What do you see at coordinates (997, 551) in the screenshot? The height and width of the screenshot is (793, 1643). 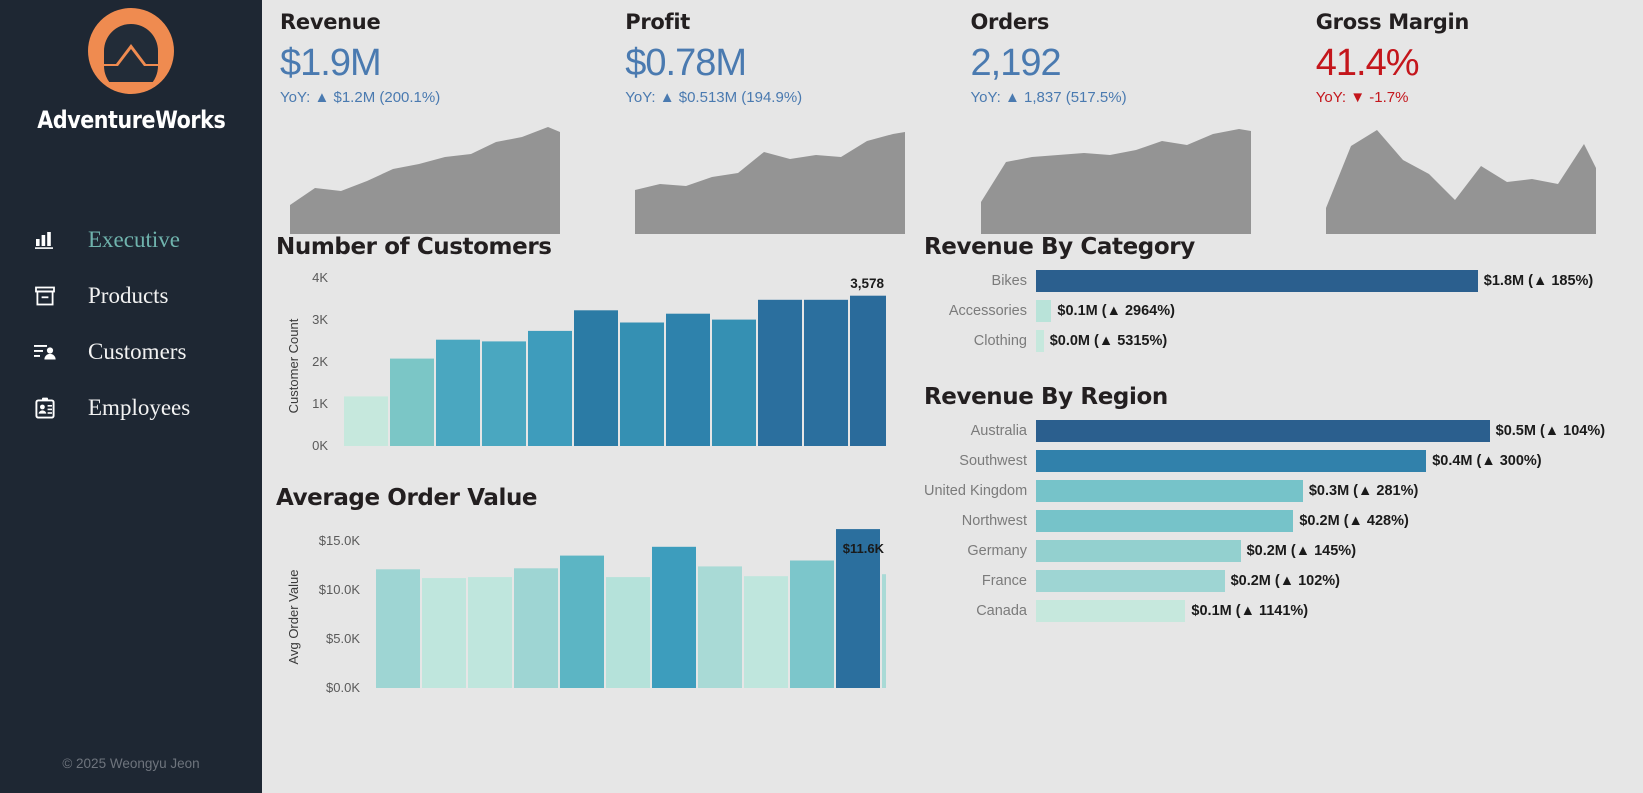 I see `hbar-label: Germany` at bounding box center [997, 551].